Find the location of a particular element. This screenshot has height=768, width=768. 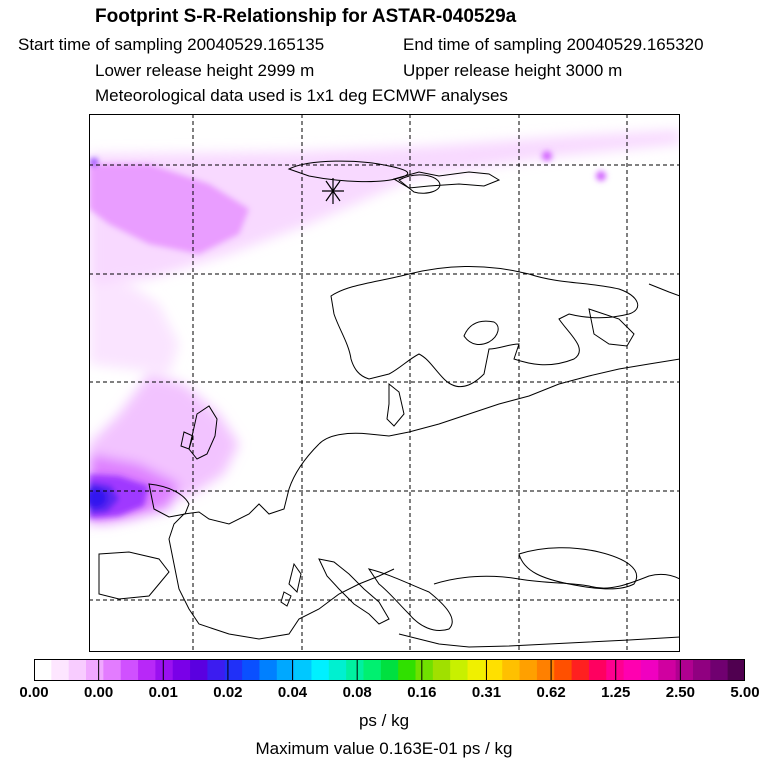

max-value-label: Maximum value 0.163E-01 ps / kg is located at coordinates (384, 748).